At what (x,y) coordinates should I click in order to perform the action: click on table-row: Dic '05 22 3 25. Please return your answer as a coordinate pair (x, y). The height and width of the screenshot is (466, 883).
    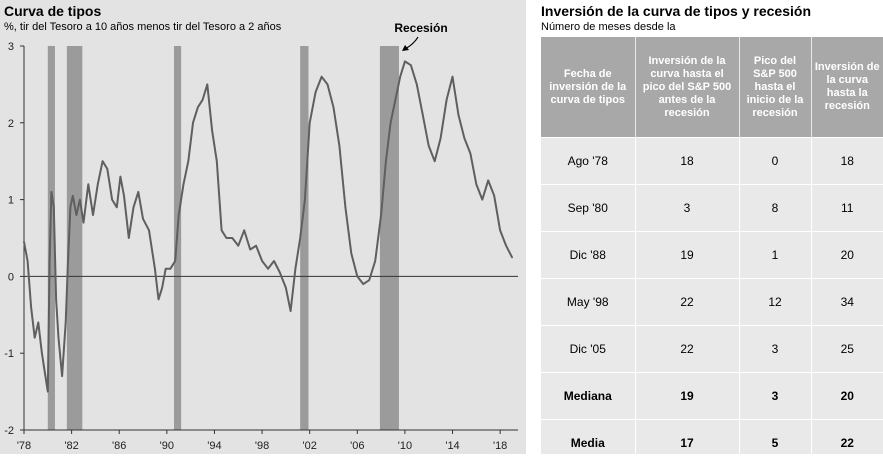
    Looking at the image, I should click on (712, 349).